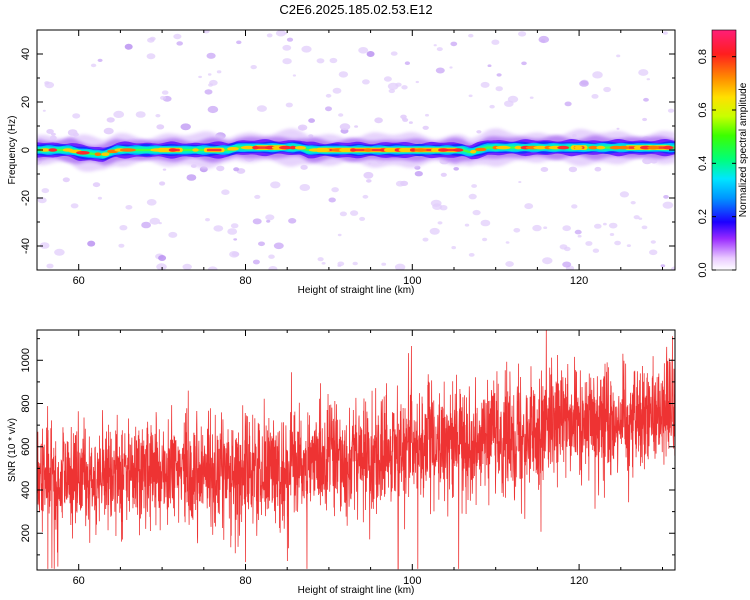  What do you see at coordinates (79, 581) in the screenshot?
I see `snr-x-tick-label: 60` at bounding box center [79, 581].